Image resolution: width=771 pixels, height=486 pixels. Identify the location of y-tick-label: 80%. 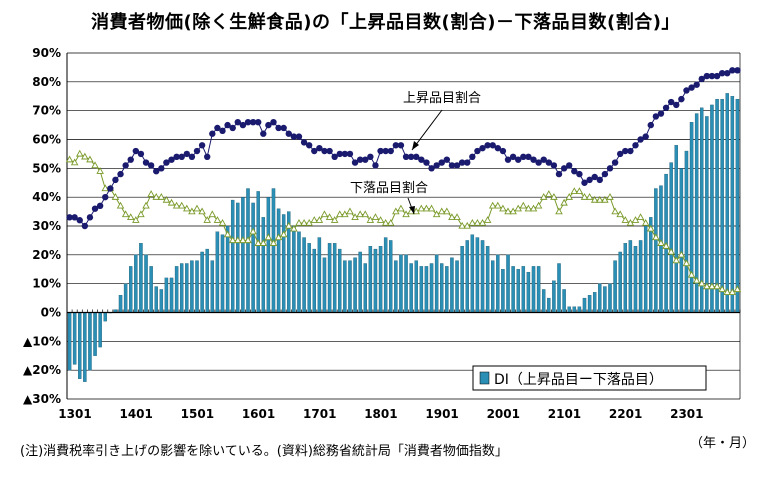
(46, 82).